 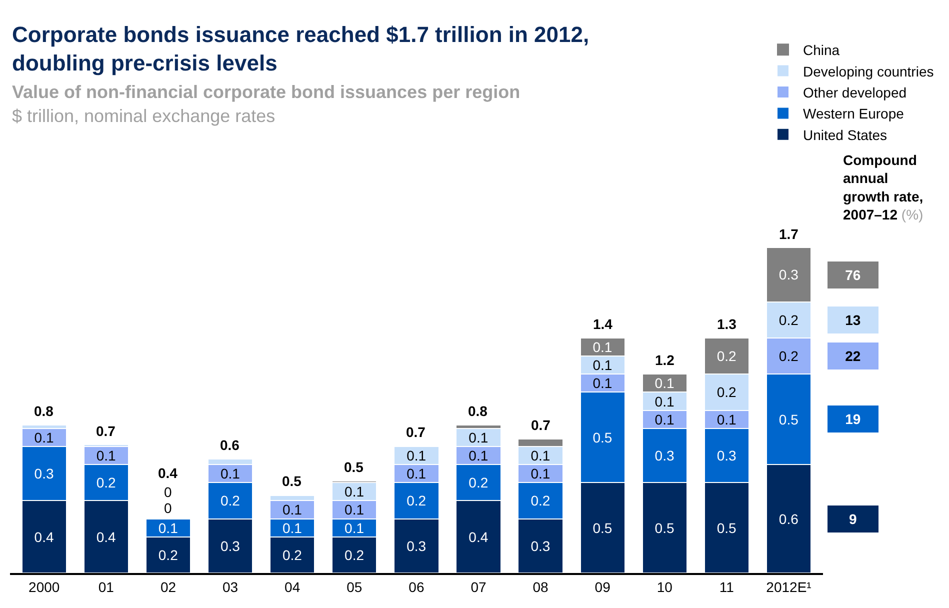 I want to click on data-label: 0.6, so click(x=788, y=518).